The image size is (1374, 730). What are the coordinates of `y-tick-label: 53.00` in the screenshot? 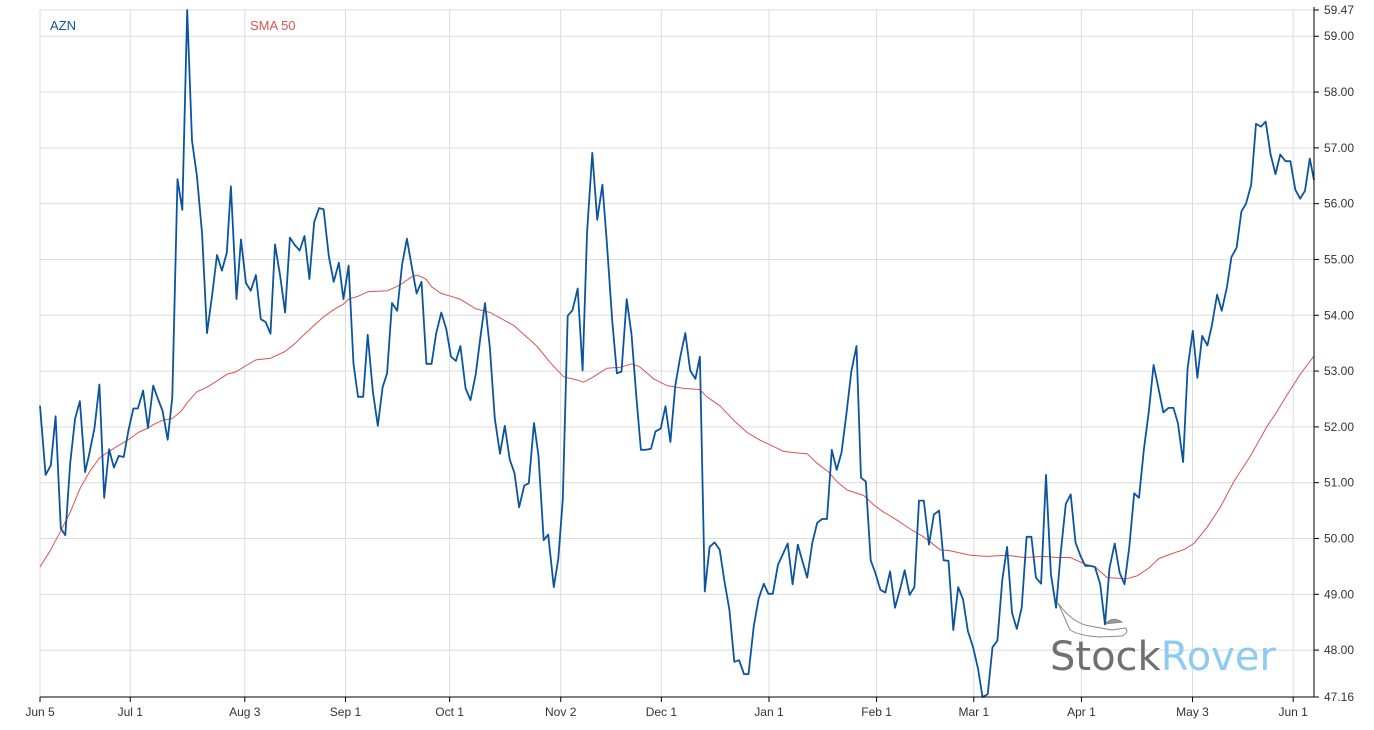 It's located at (1339, 371).